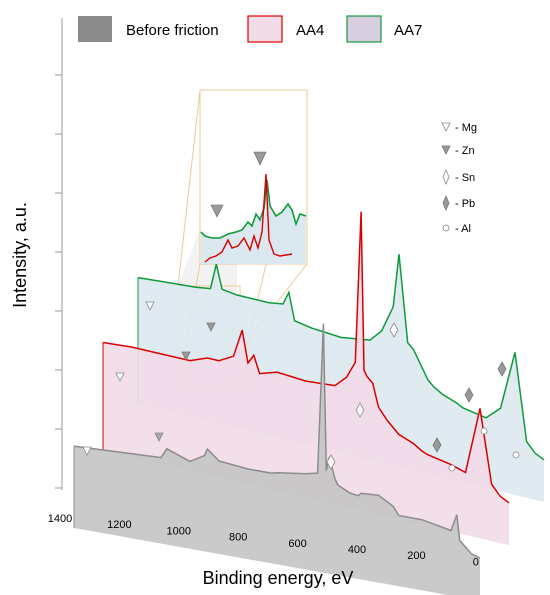 Image resolution: width=550 pixels, height=595 pixels. What do you see at coordinates (446, 127) in the screenshot?
I see `key-mg-symbol` at bounding box center [446, 127].